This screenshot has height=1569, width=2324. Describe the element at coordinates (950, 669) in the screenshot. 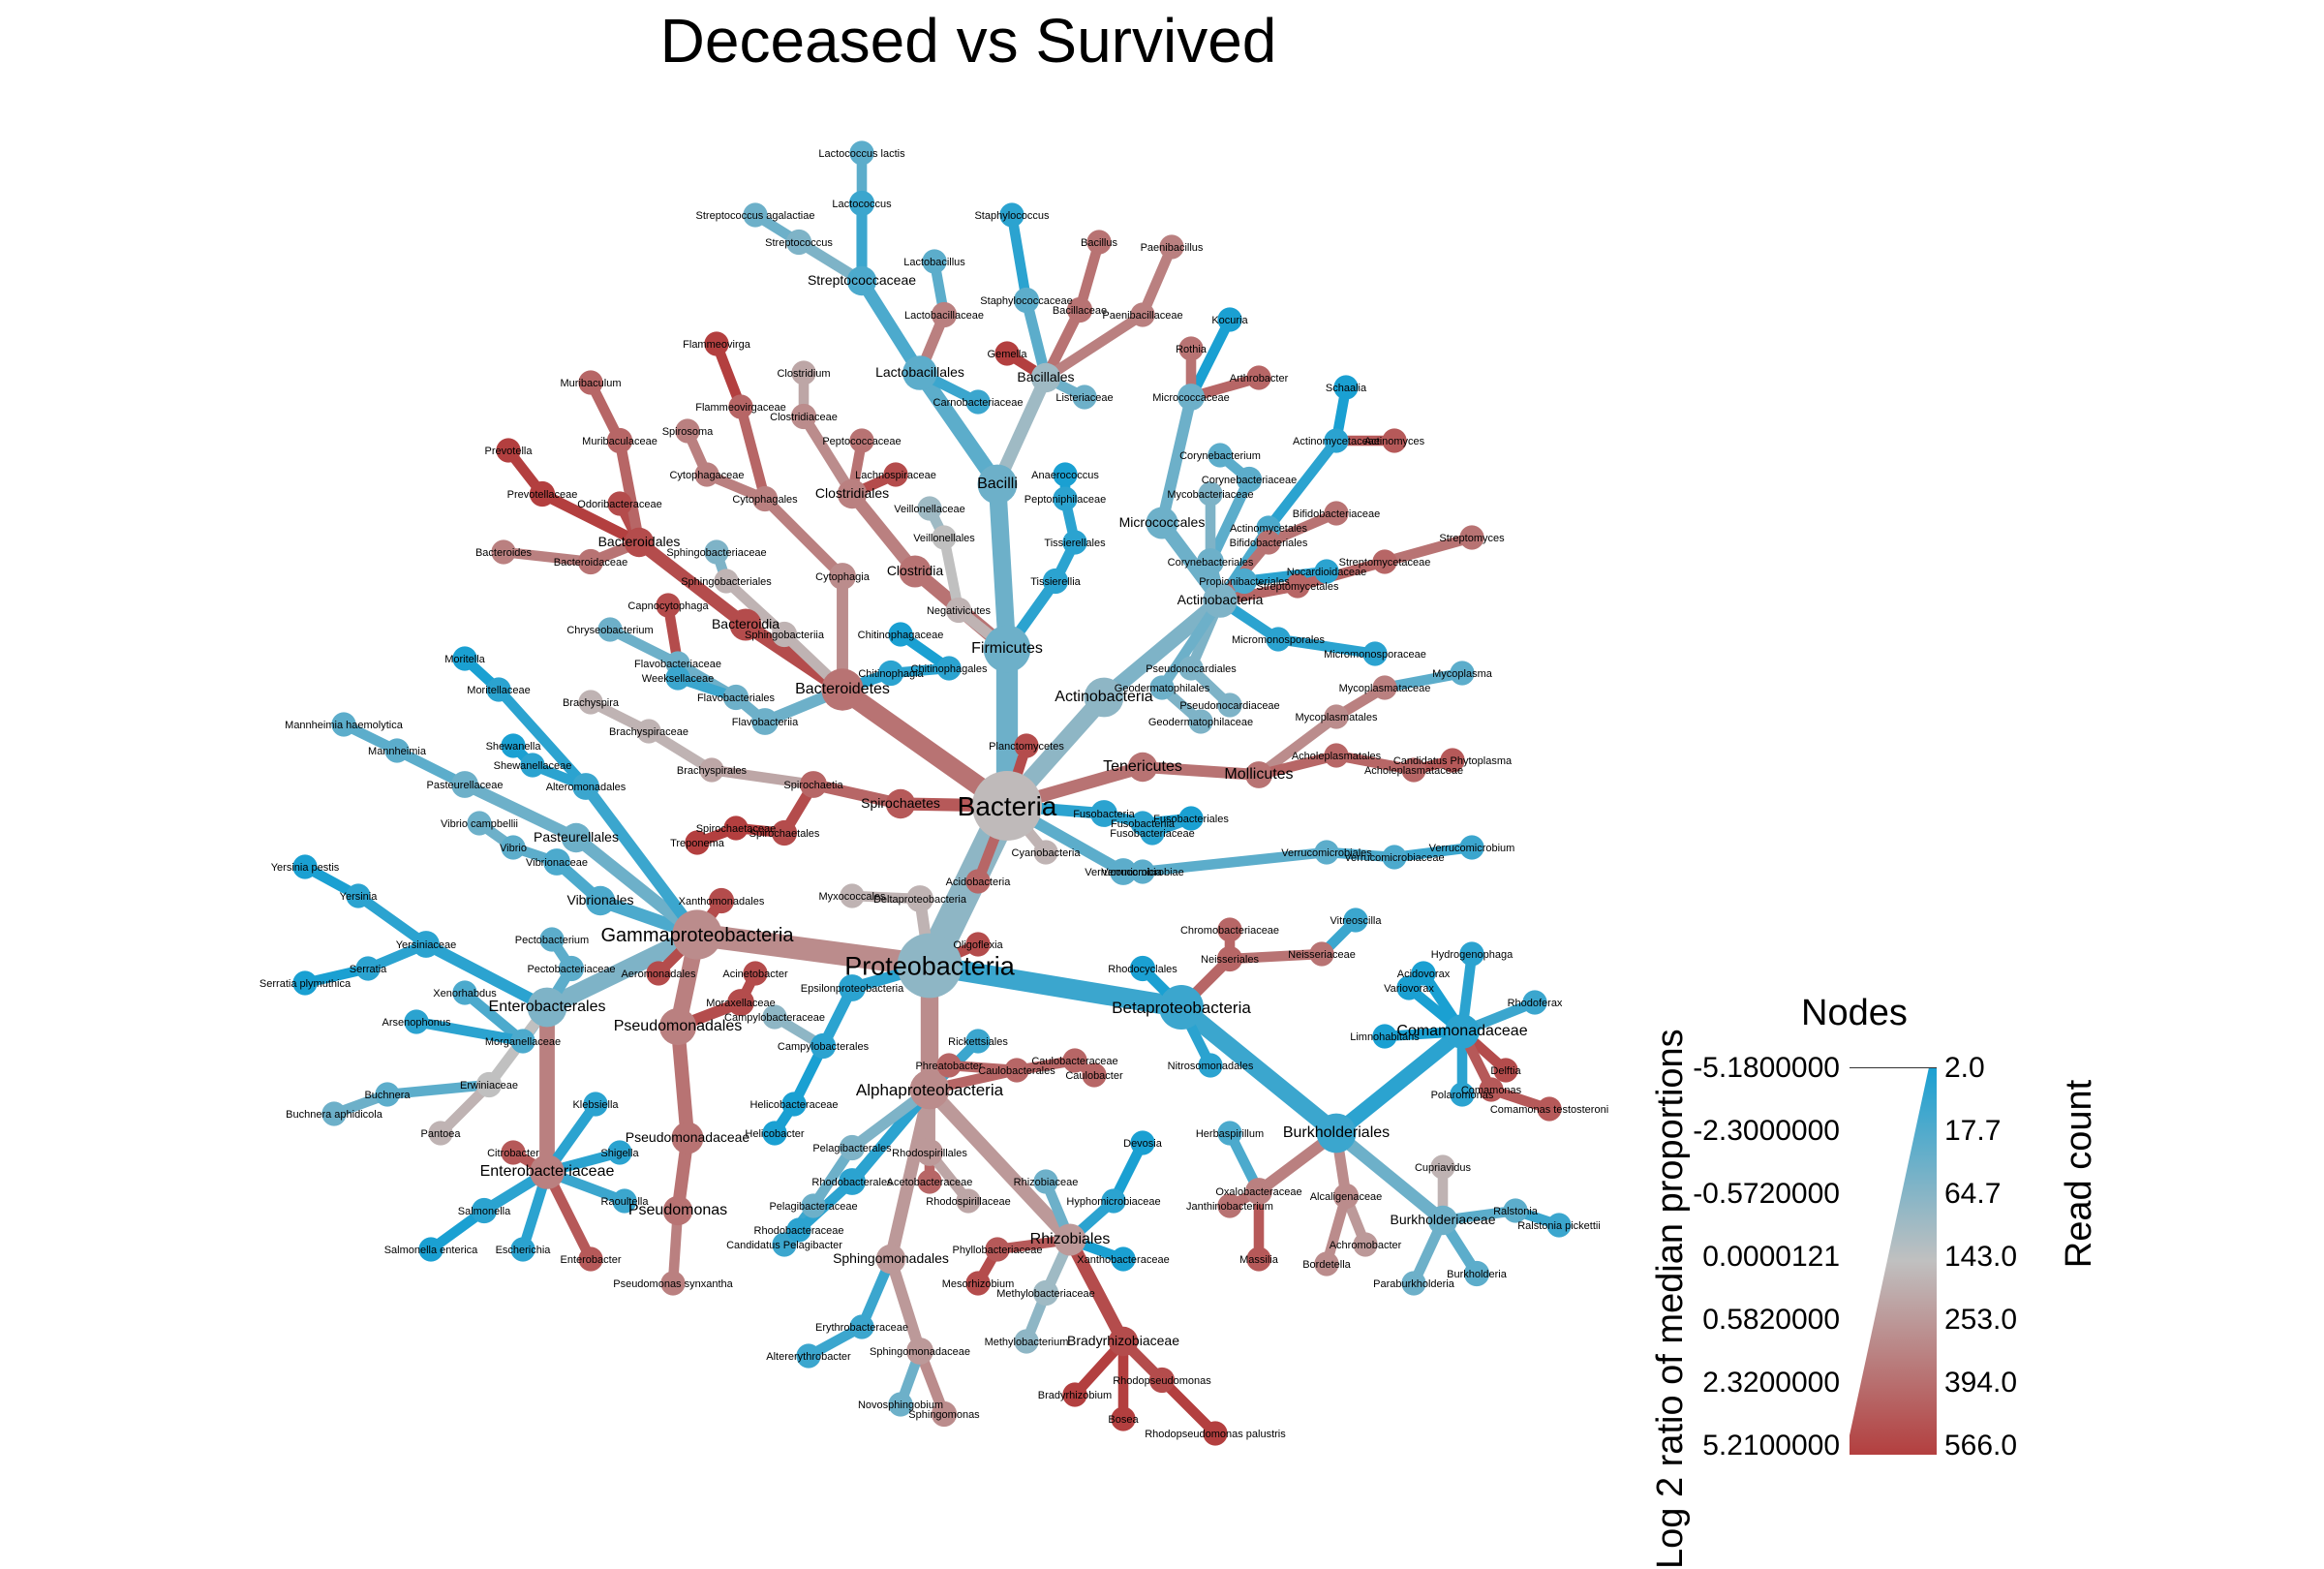

I see `label-chitinophagales: Chitinophagales` at that location.